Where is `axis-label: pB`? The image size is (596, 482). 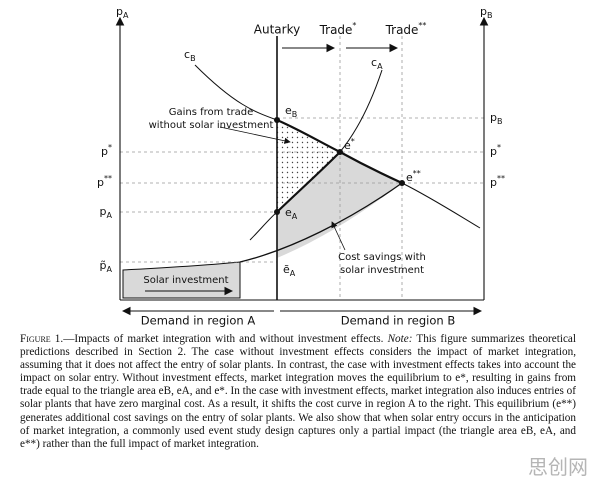
axis-label: pB is located at coordinates (486, 12).